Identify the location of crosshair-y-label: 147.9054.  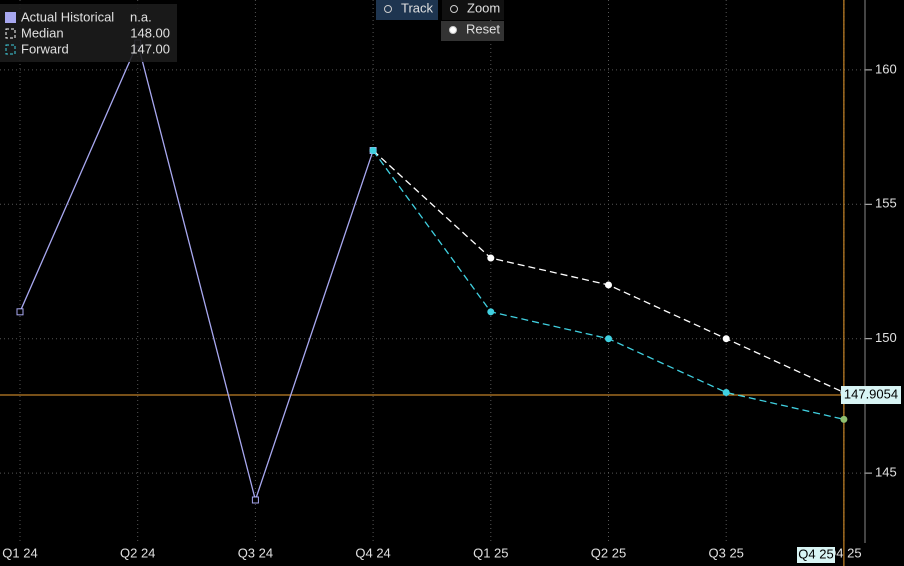
(871, 393).